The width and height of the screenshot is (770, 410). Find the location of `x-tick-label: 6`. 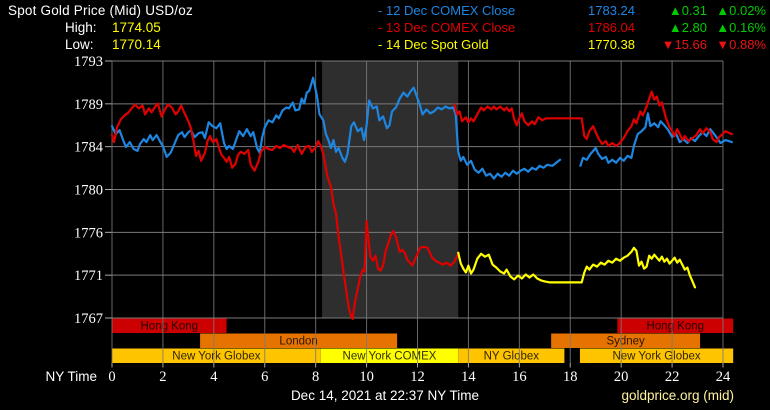

x-tick-label: 6 is located at coordinates (264, 377).